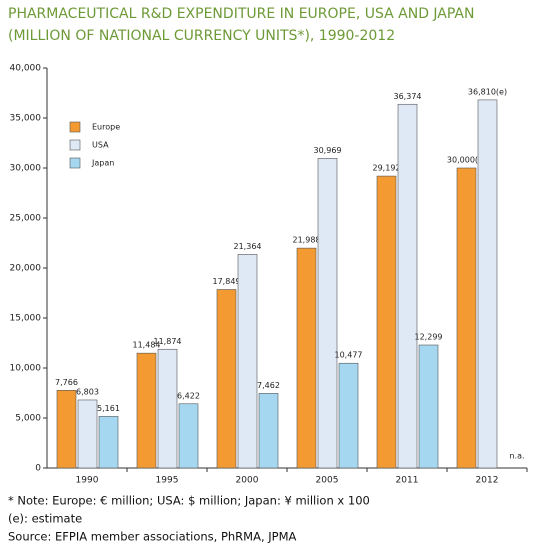 The height and width of the screenshot is (554, 542). What do you see at coordinates (387, 168) in the screenshot?
I see `value-label: 29,192` at bounding box center [387, 168].